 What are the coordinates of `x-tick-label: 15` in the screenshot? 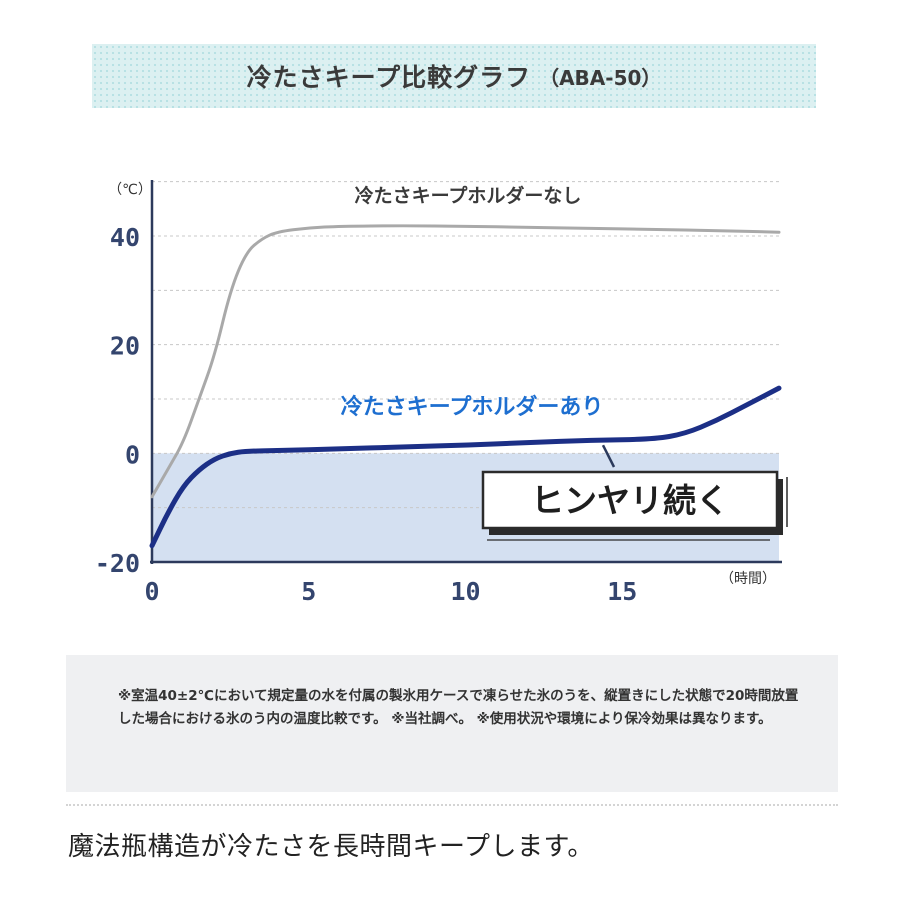 It's located at (622, 591).